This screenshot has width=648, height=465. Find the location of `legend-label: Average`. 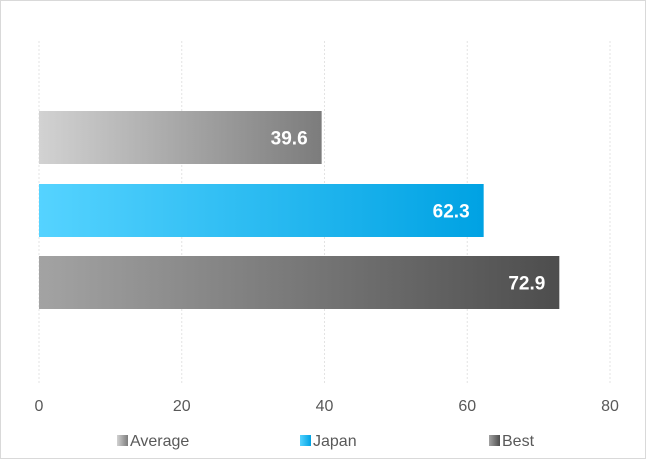

legend-label: Average is located at coordinates (159, 441).